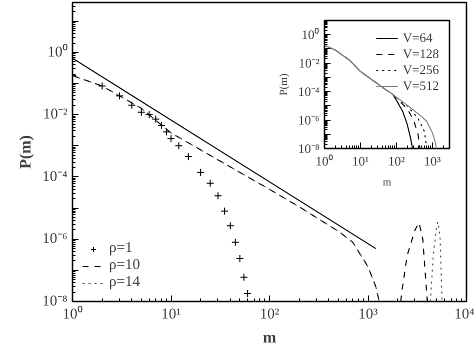 The width and height of the screenshot is (474, 349). What do you see at coordinates (420, 86) in the screenshot?
I see `legend-label: V=512` at bounding box center [420, 86].